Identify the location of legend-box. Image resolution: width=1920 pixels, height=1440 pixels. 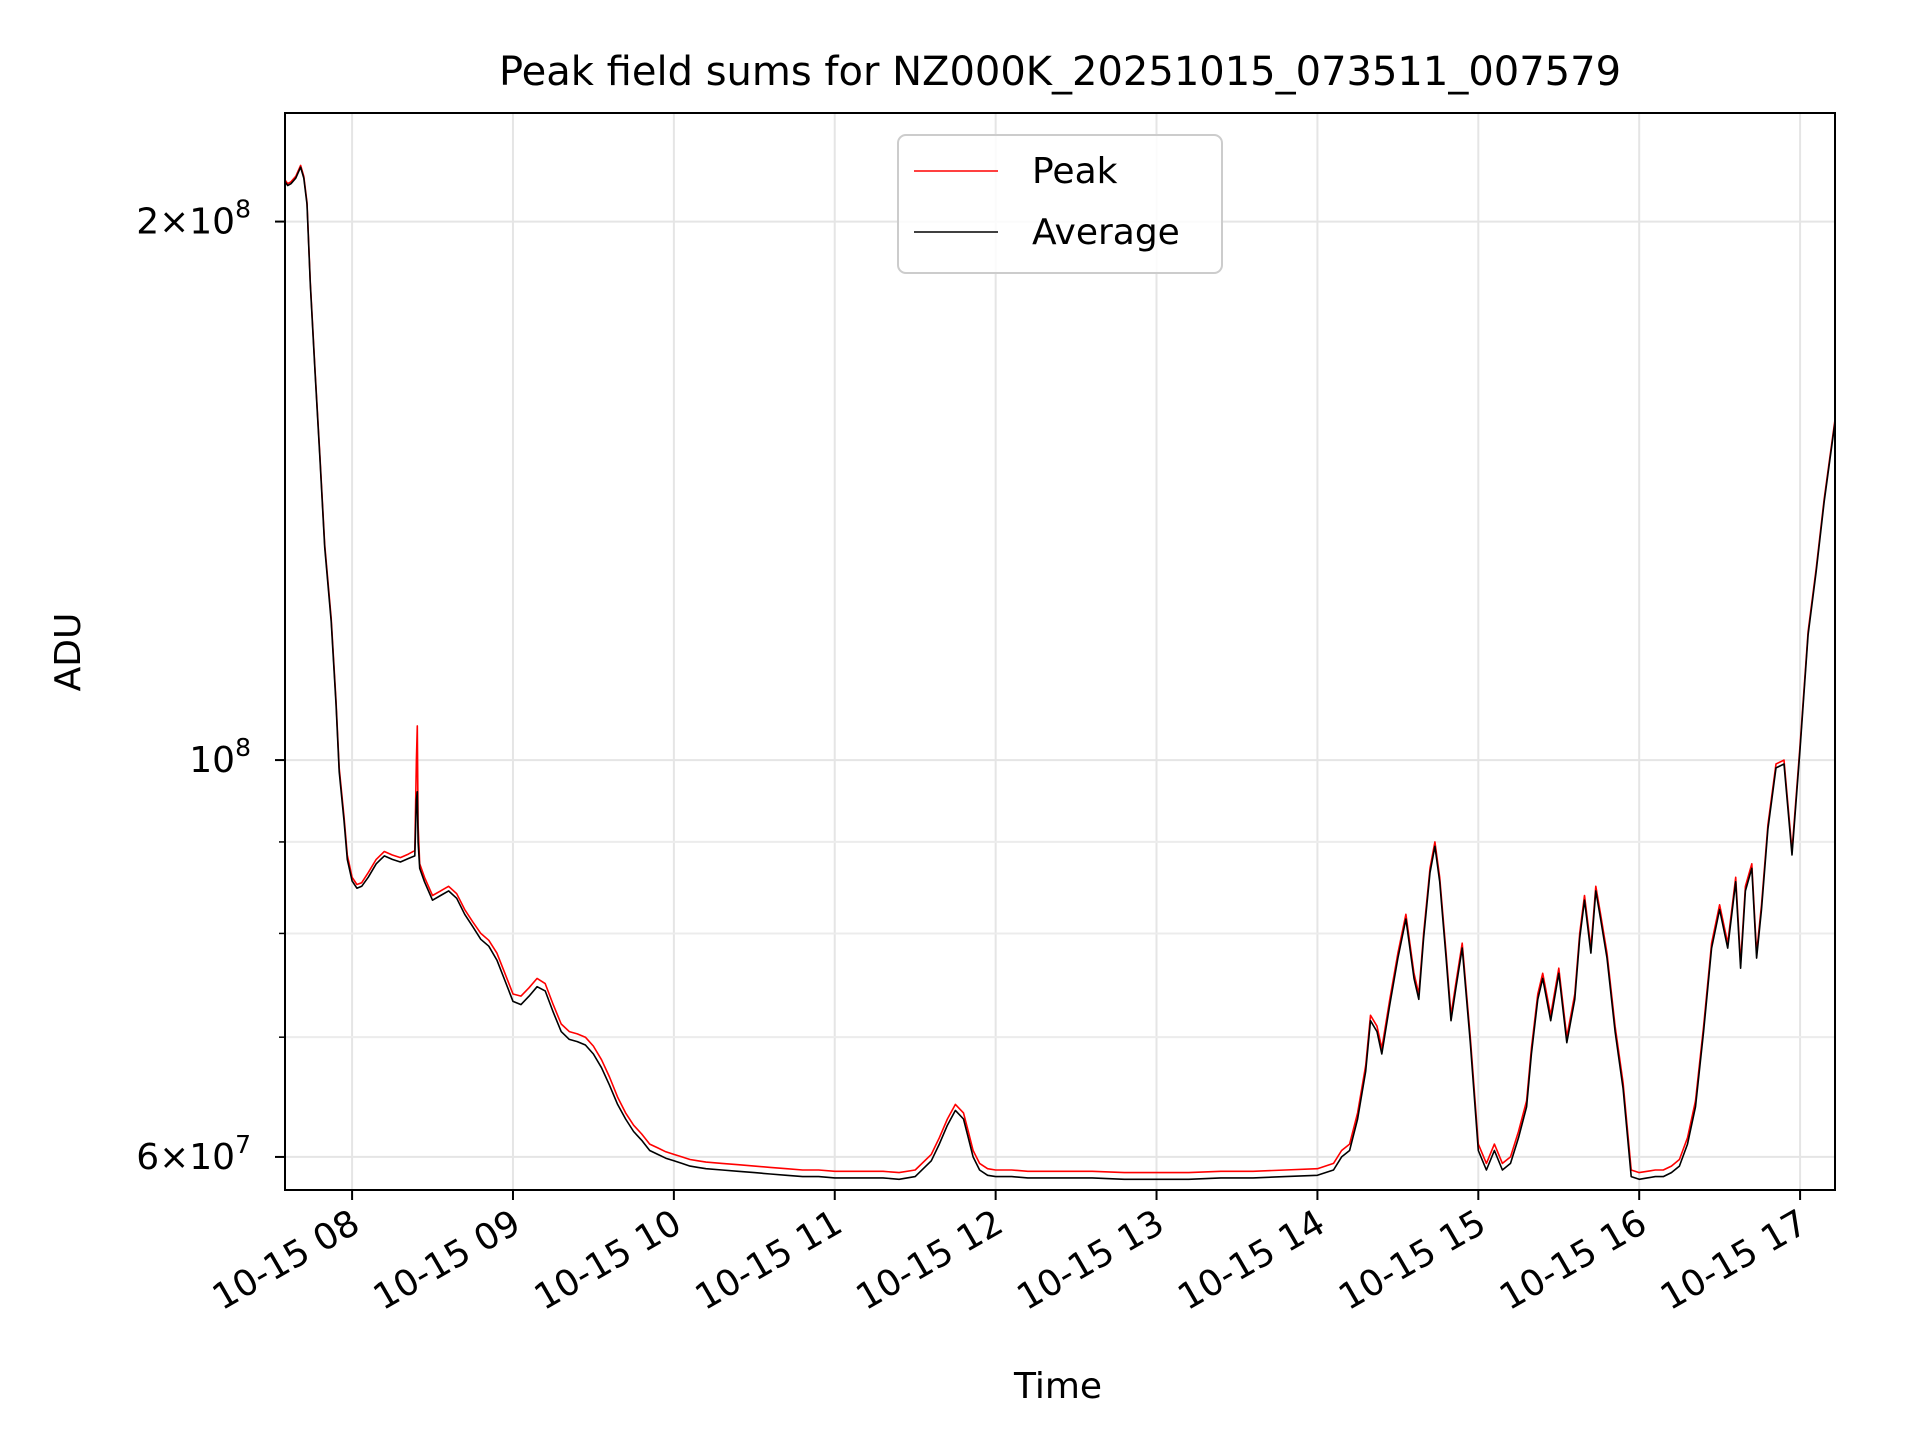
(1060, 204).